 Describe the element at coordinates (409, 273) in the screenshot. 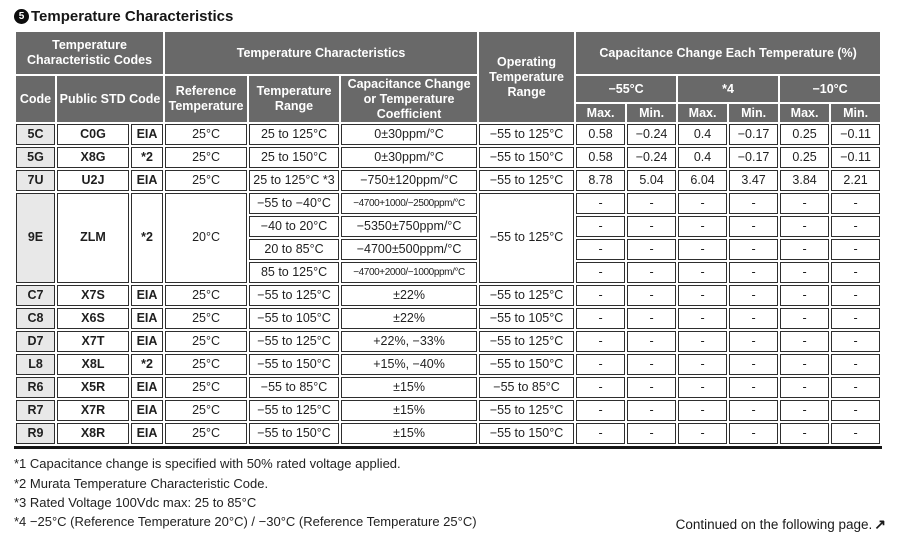

I see `cell-capacitance-change: −4700+2000/−1000ppm/°C` at that location.